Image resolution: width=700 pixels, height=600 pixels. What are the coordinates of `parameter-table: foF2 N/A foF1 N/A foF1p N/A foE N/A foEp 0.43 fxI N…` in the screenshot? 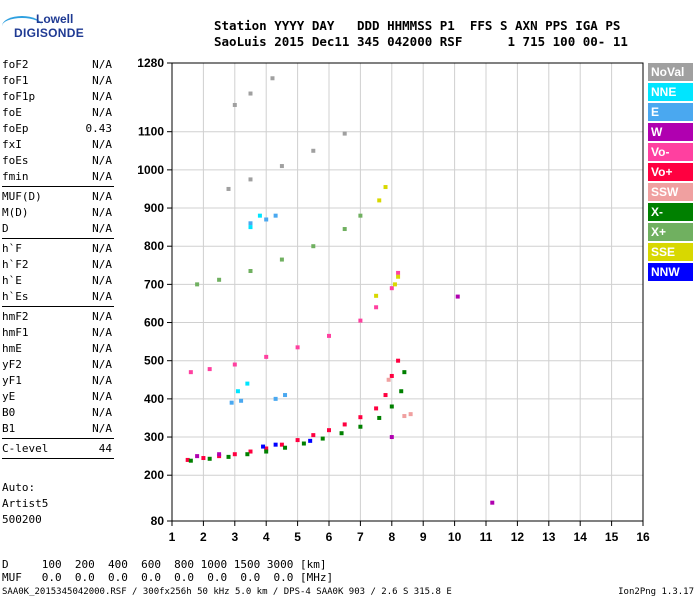 It's located at (61, 259).